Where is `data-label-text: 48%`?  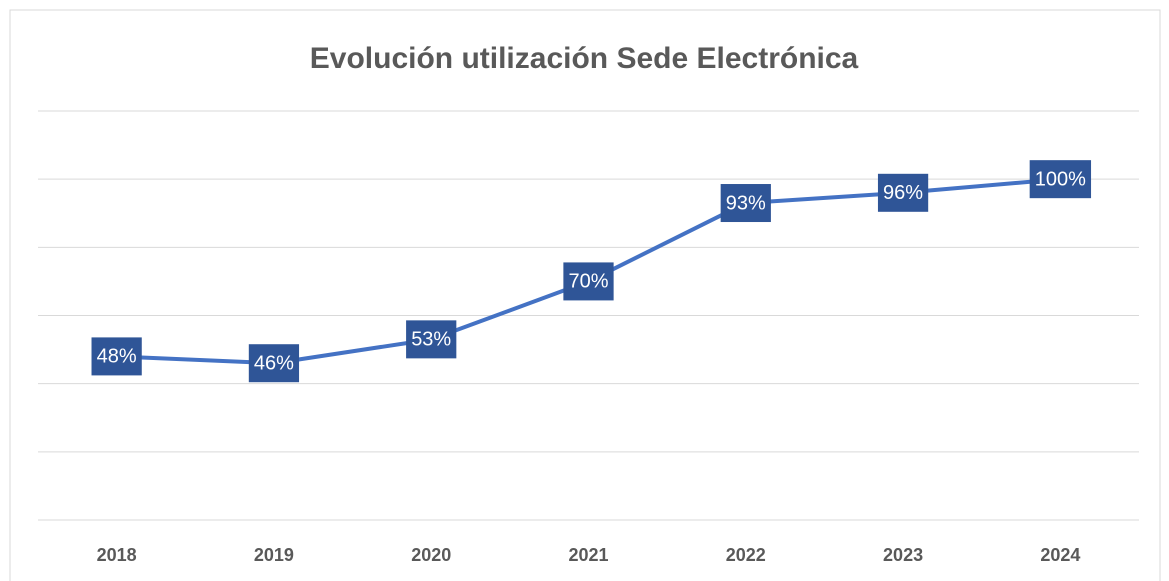 data-label-text: 48% is located at coordinates (117, 357).